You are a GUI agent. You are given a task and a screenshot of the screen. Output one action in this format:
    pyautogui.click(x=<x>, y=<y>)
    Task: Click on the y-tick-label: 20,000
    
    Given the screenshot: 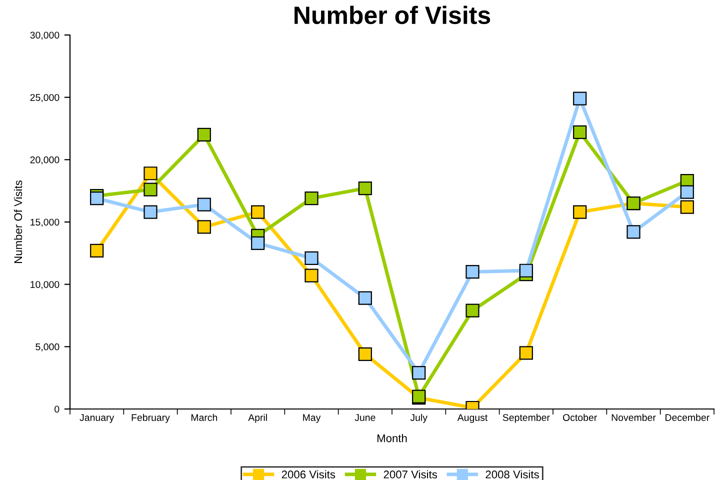 What is the action you would take?
    pyautogui.click(x=45, y=160)
    